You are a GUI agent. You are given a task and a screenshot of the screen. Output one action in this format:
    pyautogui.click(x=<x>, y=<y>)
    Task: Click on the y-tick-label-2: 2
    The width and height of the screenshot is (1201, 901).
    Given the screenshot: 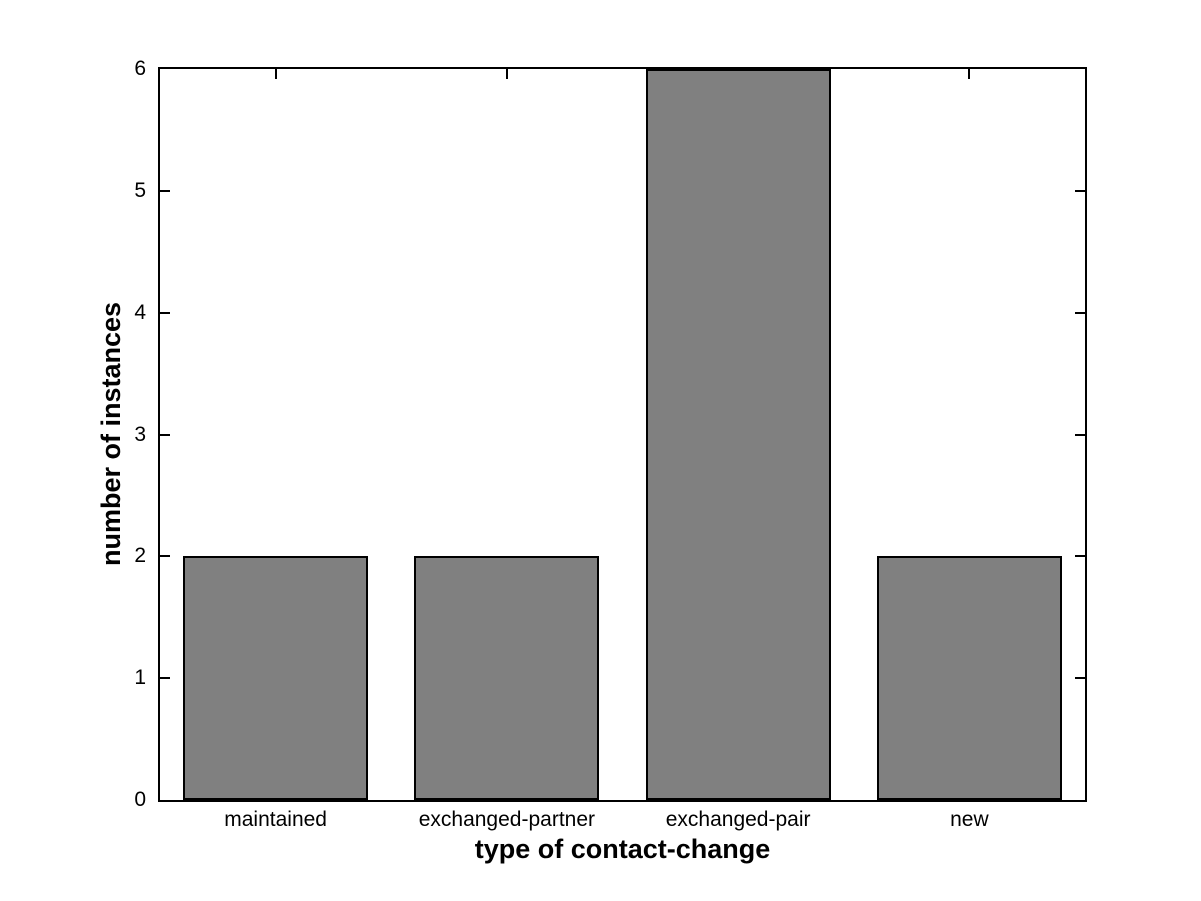 What is the action you would take?
    pyautogui.click(x=140, y=556)
    